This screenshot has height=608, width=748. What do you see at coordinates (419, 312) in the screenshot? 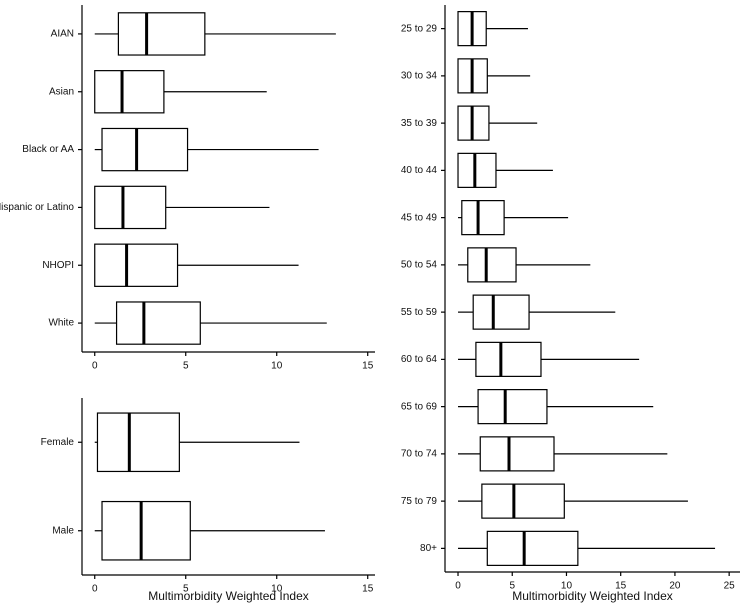
I see `y-tick-label: 55 to 59` at bounding box center [419, 312].